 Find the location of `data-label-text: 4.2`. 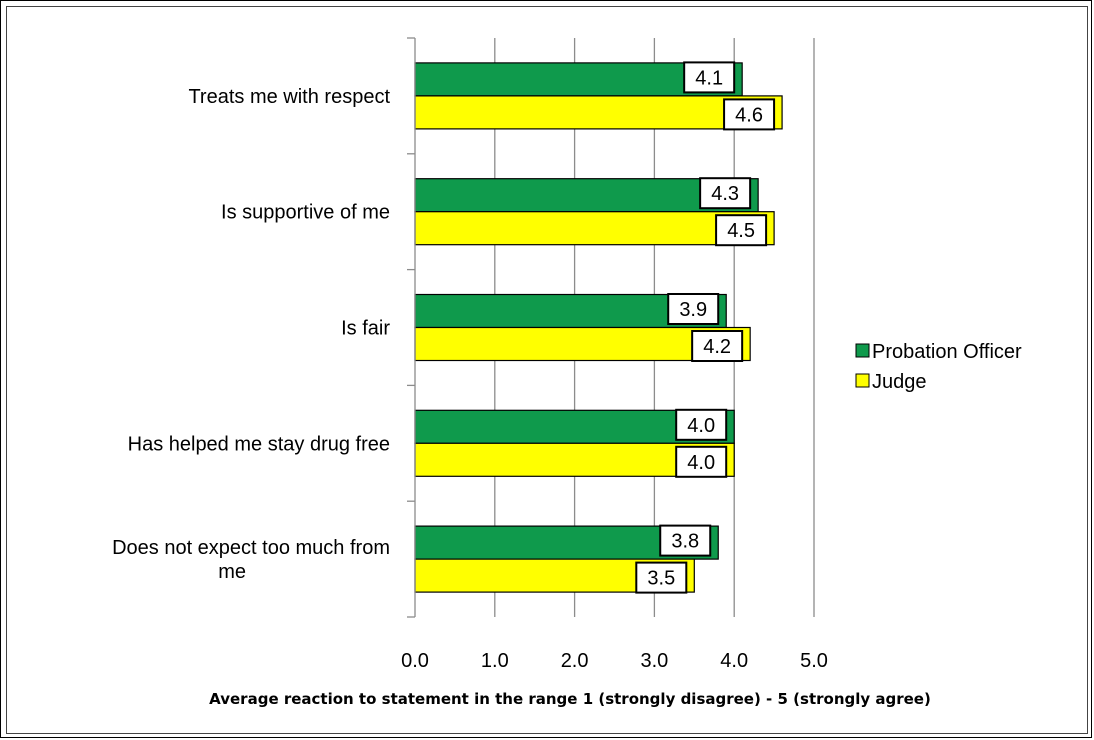

data-label-text: 4.2 is located at coordinates (717, 347).